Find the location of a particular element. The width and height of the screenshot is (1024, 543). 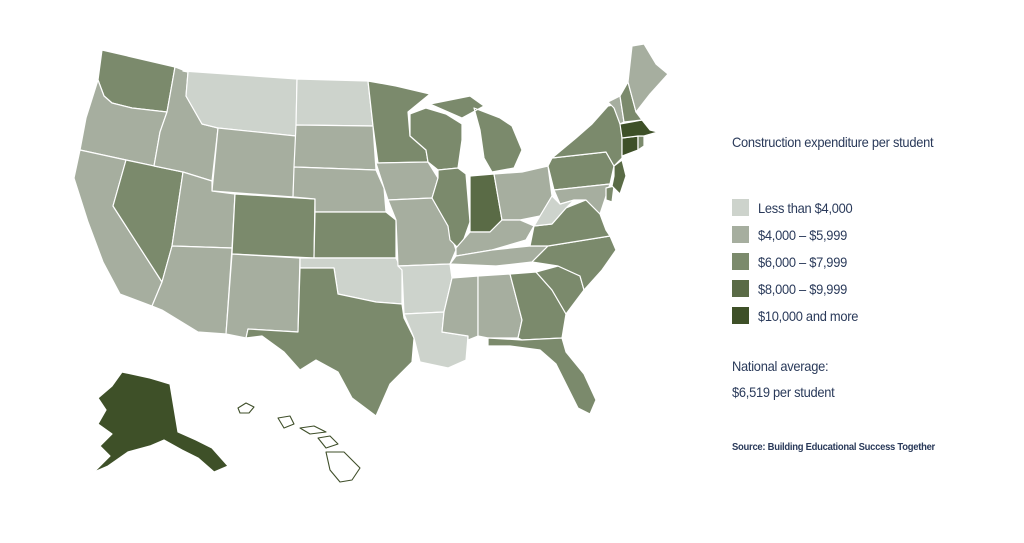

state-SD is located at coordinates (335, 147).